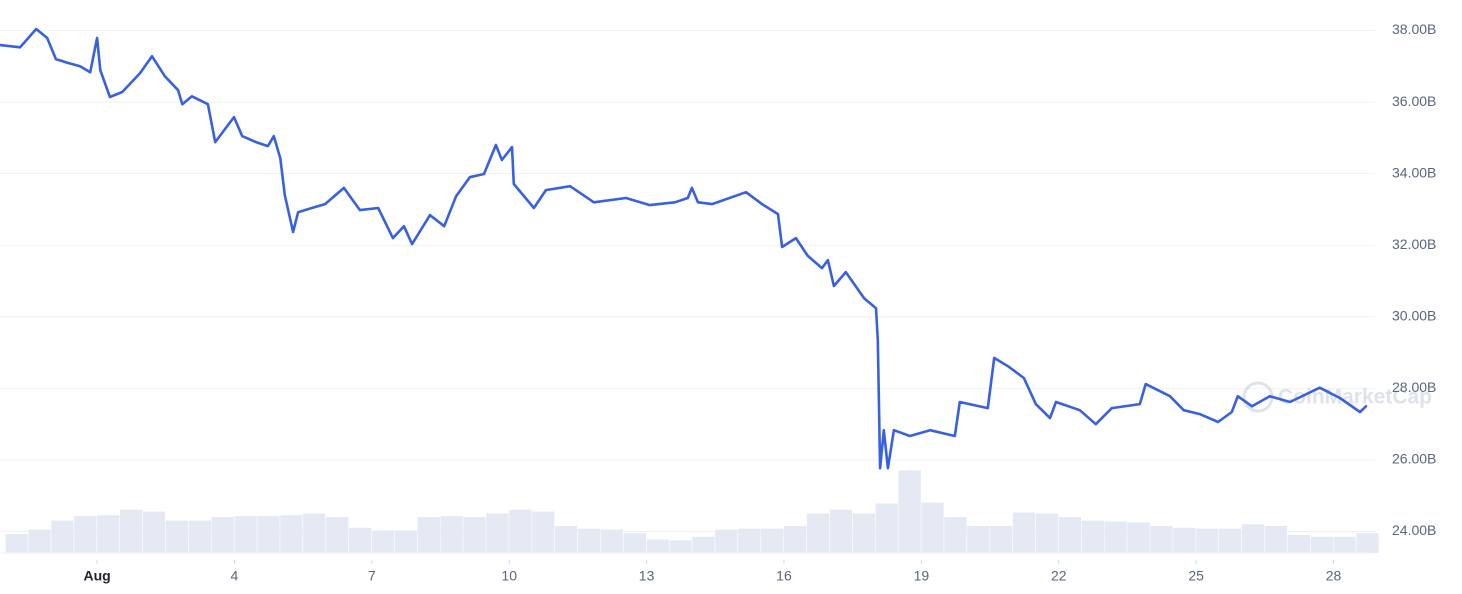 Image resolution: width=1462 pixels, height=594 pixels. I want to click on x-tick-label: 28, so click(1334, 576).